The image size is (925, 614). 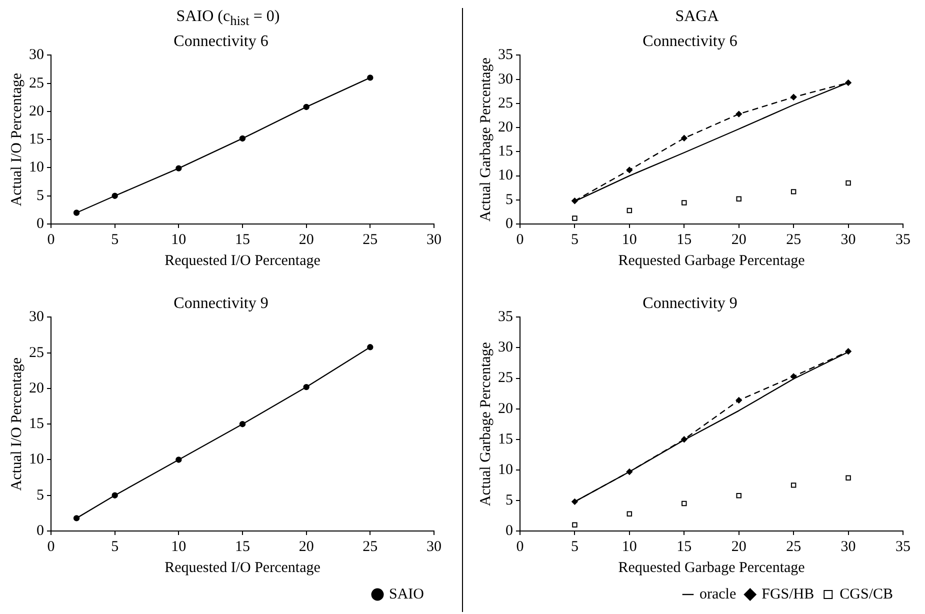 What do you see at coordinates (228, 19) in the screenshot?
I see `chart-subtitle: SAIO (c$_{hist}$ = 0)` at bounding box center [228, 19].